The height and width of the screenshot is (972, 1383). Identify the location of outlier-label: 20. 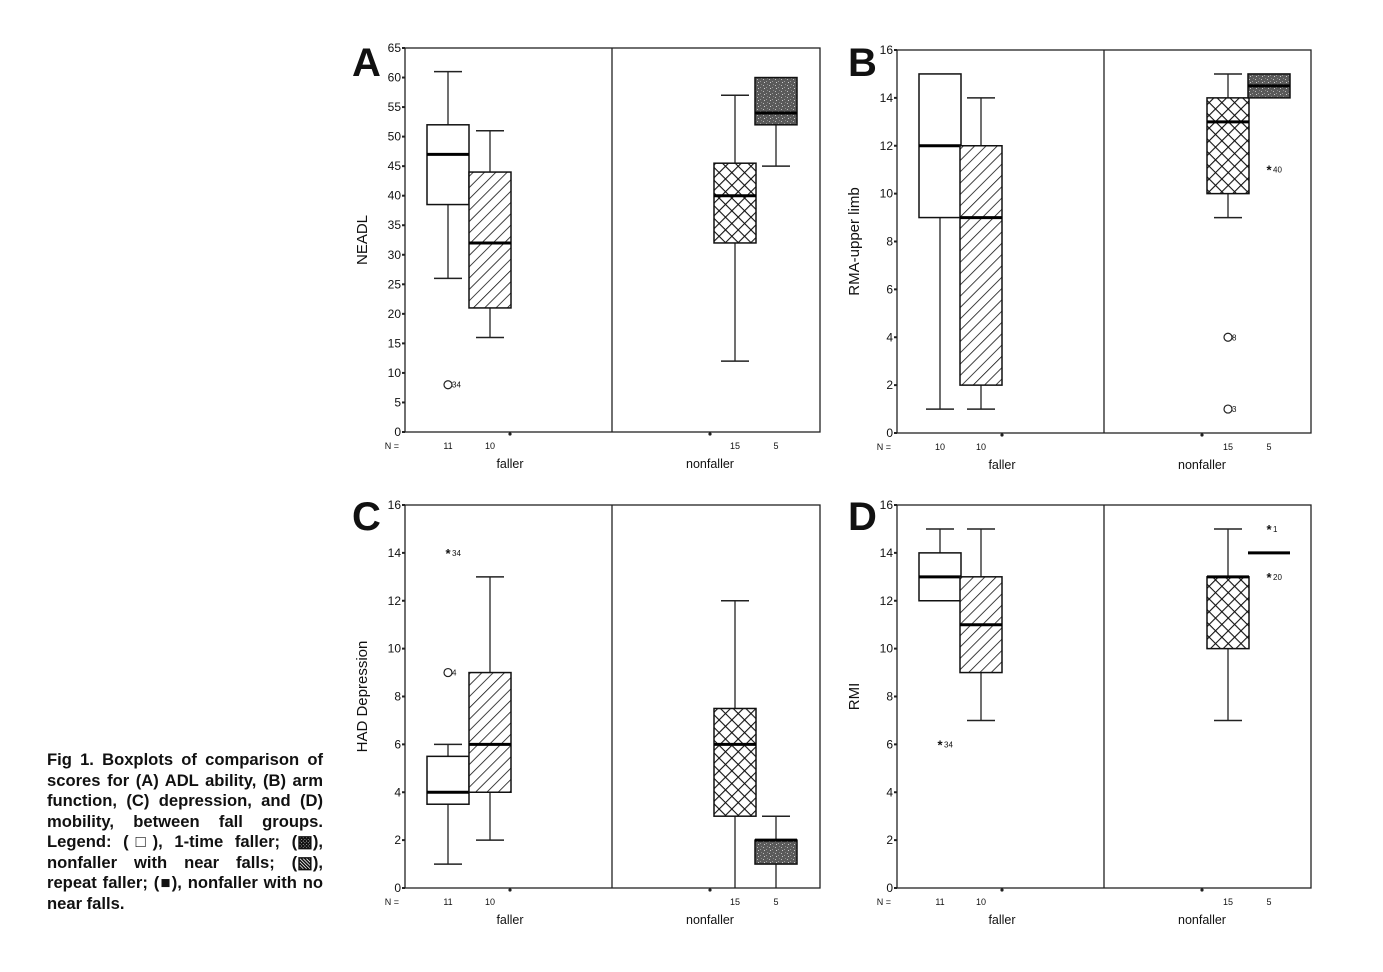
(1277, 577).